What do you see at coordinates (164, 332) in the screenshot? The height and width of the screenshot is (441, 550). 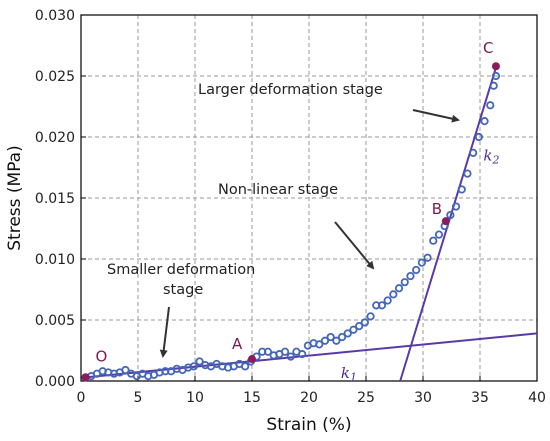 I see `arrow-smaller-stage` at bounding box center [164, 332].